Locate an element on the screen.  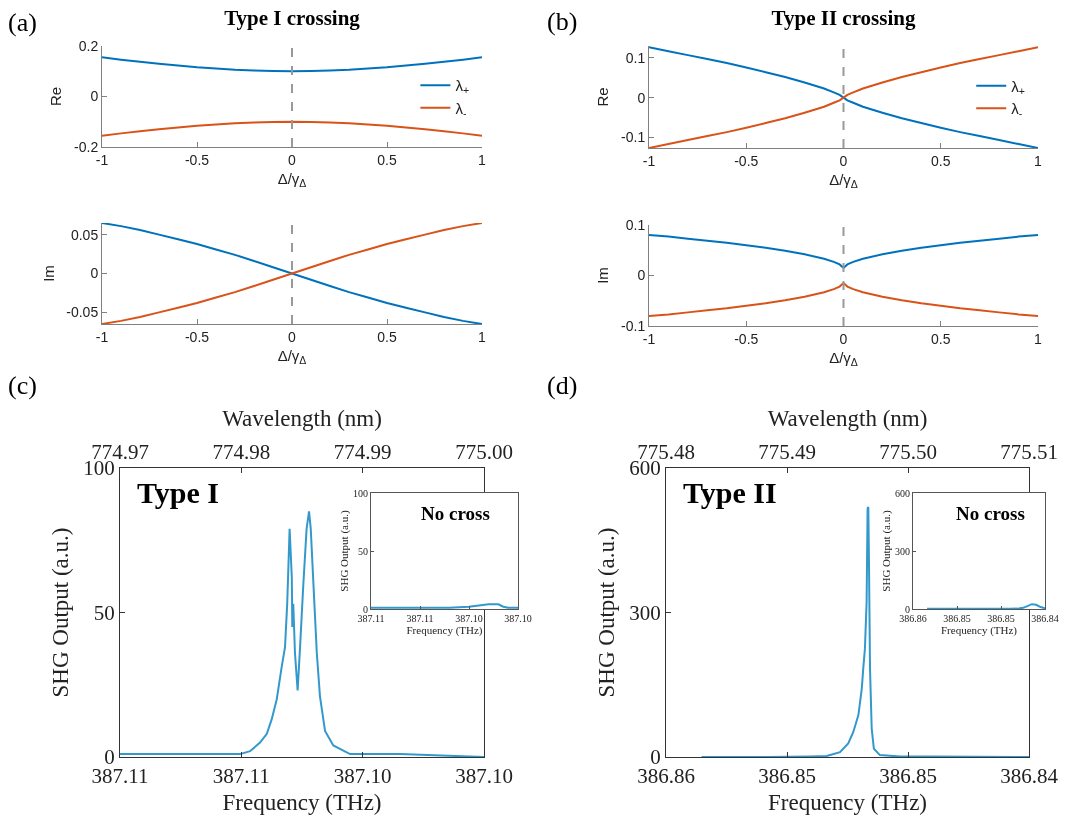
y-tick-label: 600 is located at coordinates (902, 493).